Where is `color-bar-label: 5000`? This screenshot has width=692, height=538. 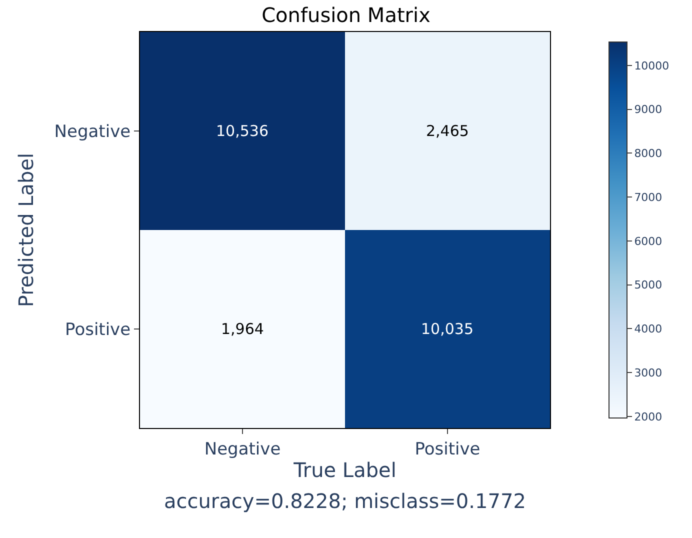
color-bar-label: 5000 is located at coordinates (648, 285).